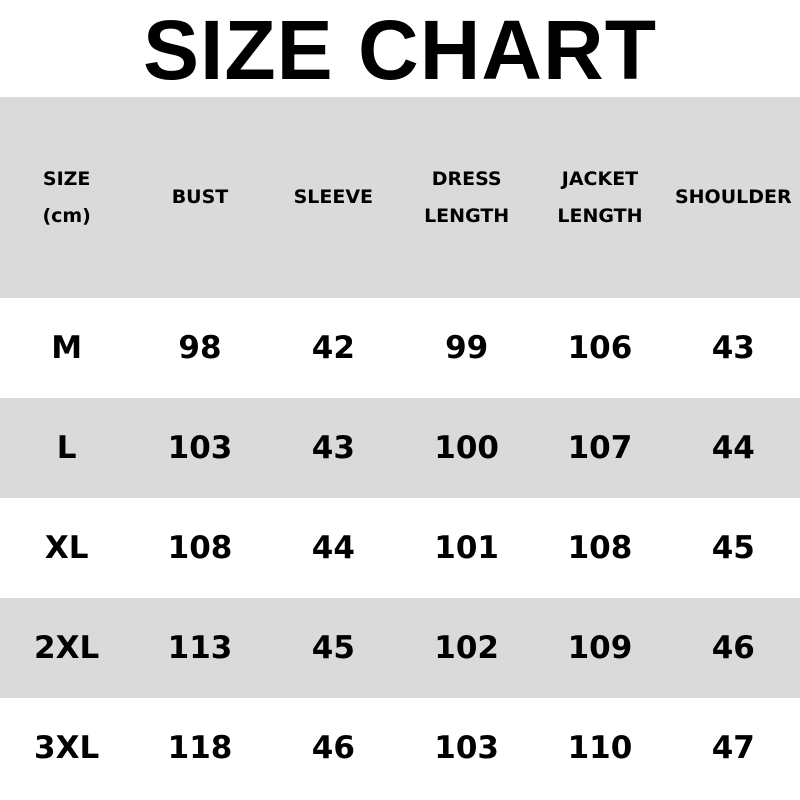  I want to click on cell-sleeve: 42, so click(333, 348).